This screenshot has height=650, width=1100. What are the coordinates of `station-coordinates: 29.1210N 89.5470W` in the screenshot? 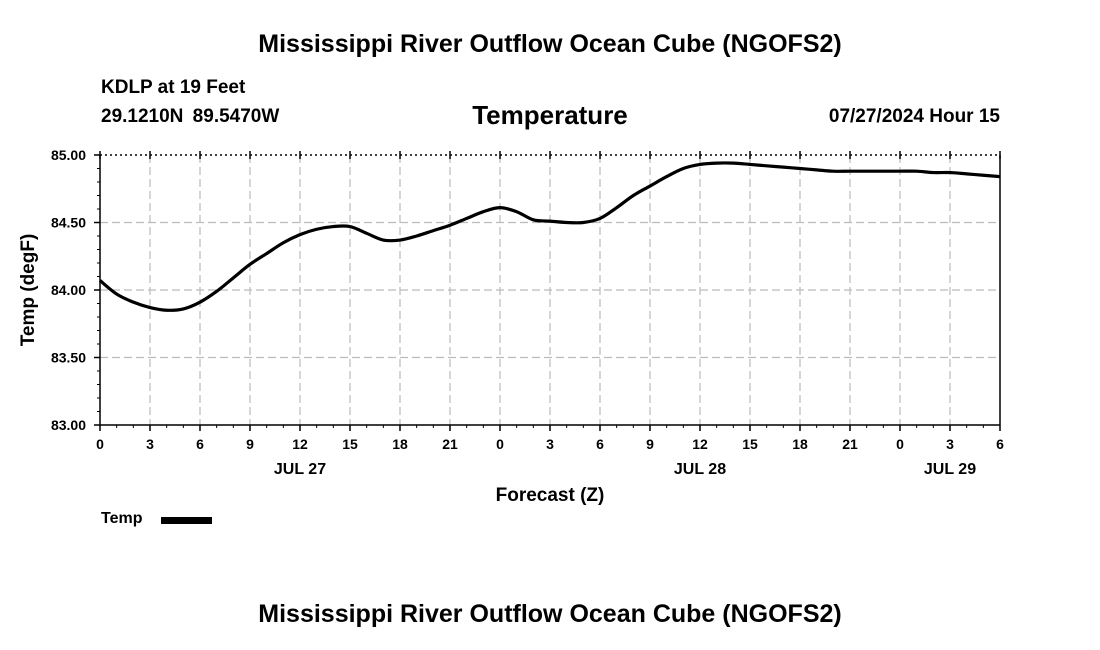 It's located at (190, 116).